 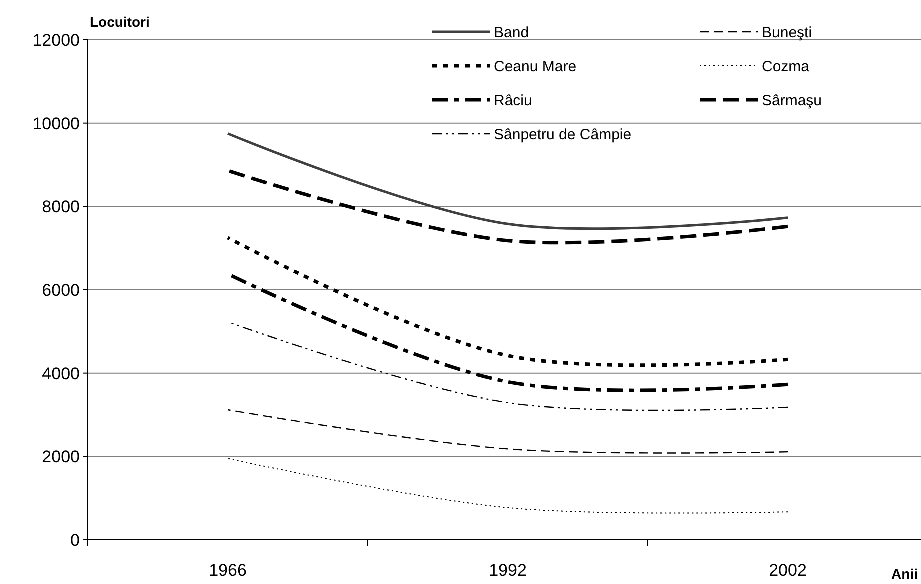 I want to click on legend-label: Band, so click(x=512, y=33).